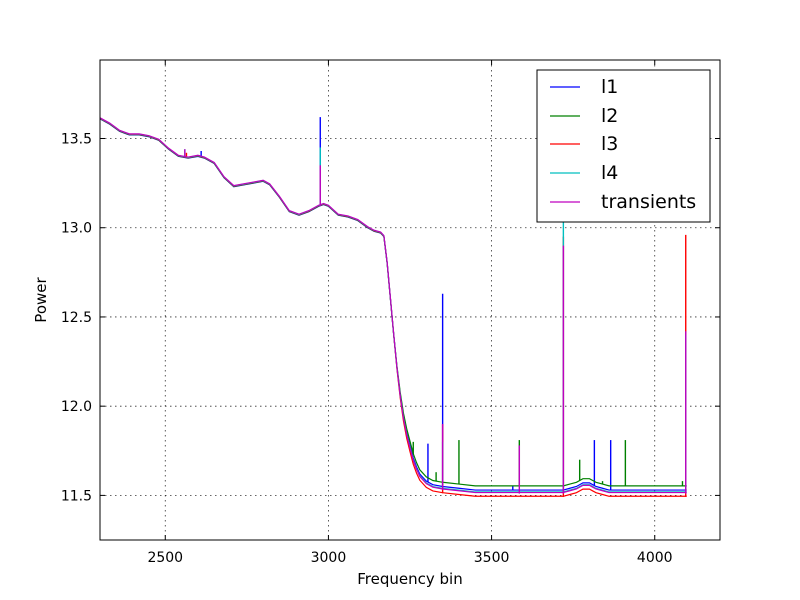 Image resolution: width=800 pixels, height=600 pixels. Describe the element at coordinates (609, 116) in the screenshot. I see `legend-label-l2: l2` at that location.